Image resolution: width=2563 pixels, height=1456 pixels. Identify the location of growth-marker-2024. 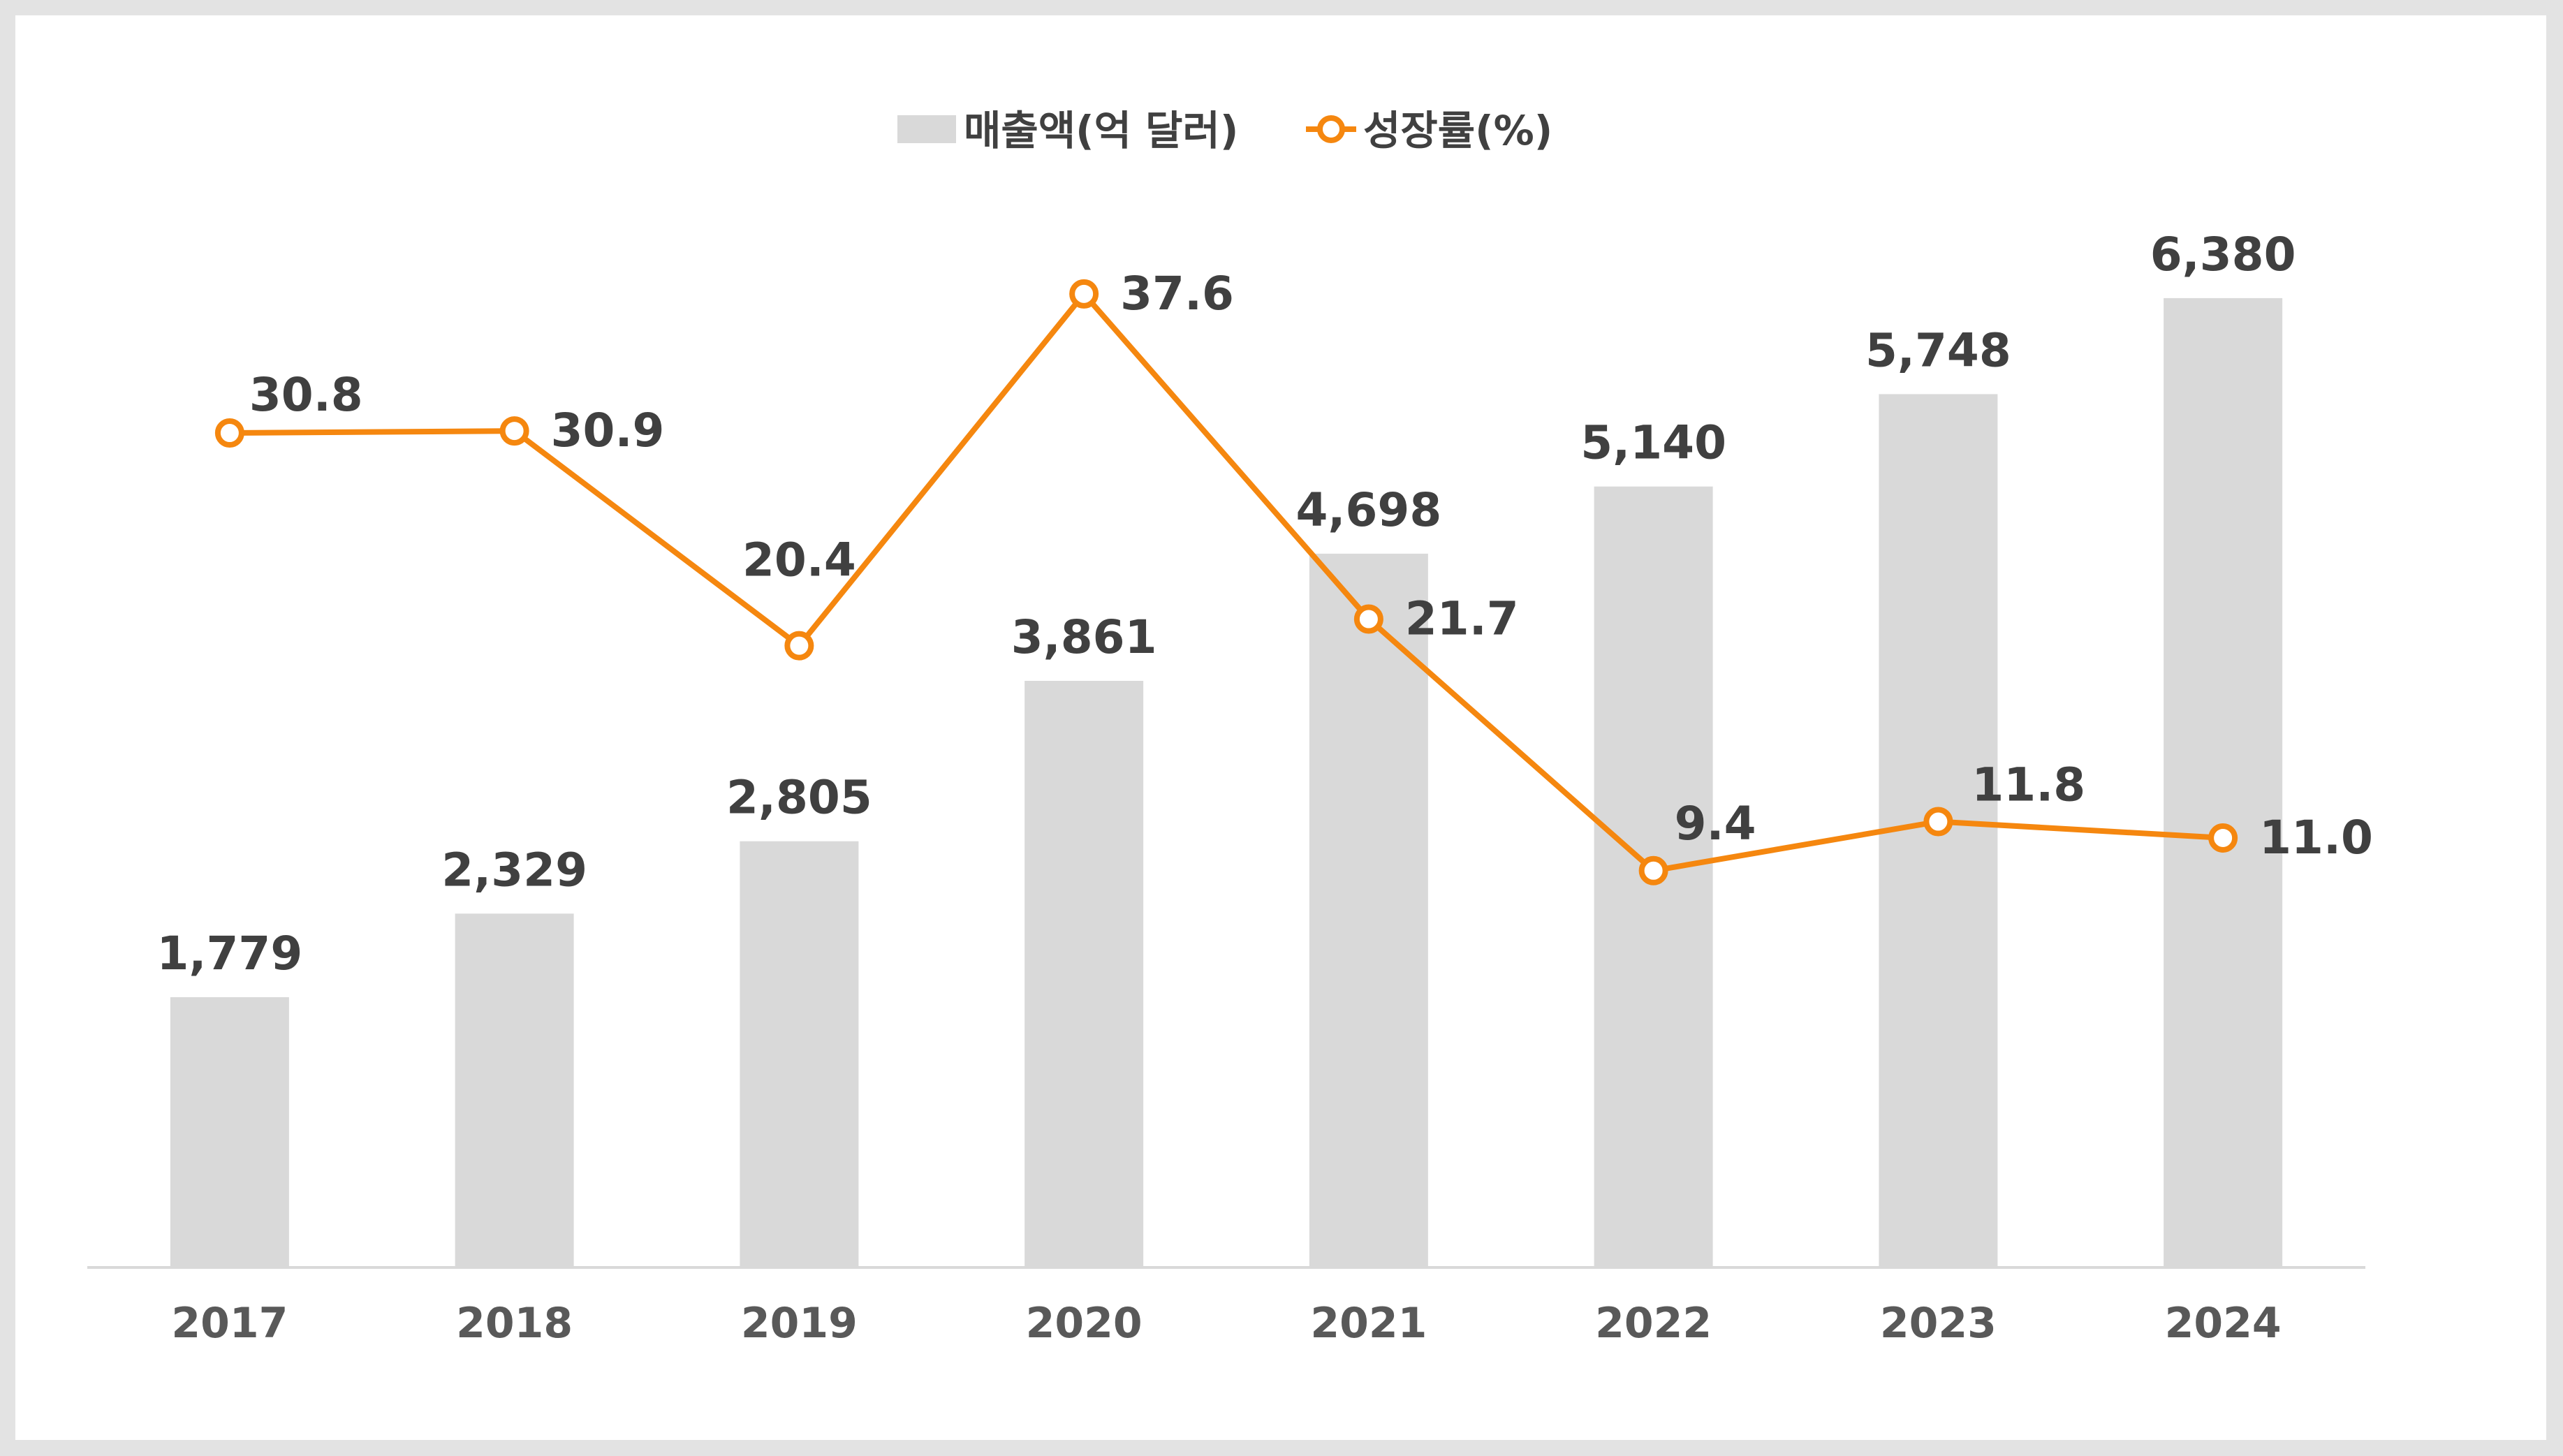
(2223, 838).